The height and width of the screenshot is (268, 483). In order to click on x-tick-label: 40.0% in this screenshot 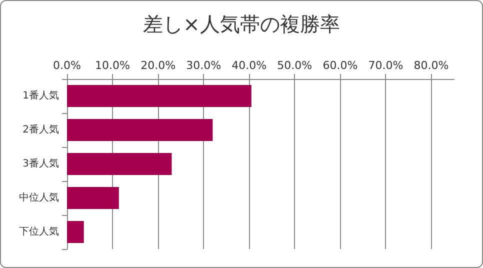, I will do `click(249, 65)`.